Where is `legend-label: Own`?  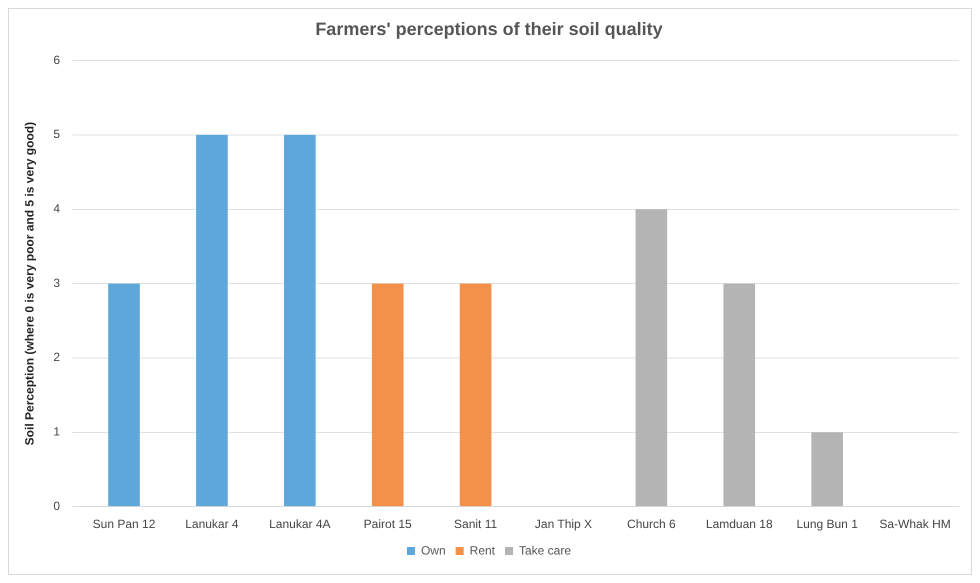 legend-label: Own is located at coordinates (433, 550).